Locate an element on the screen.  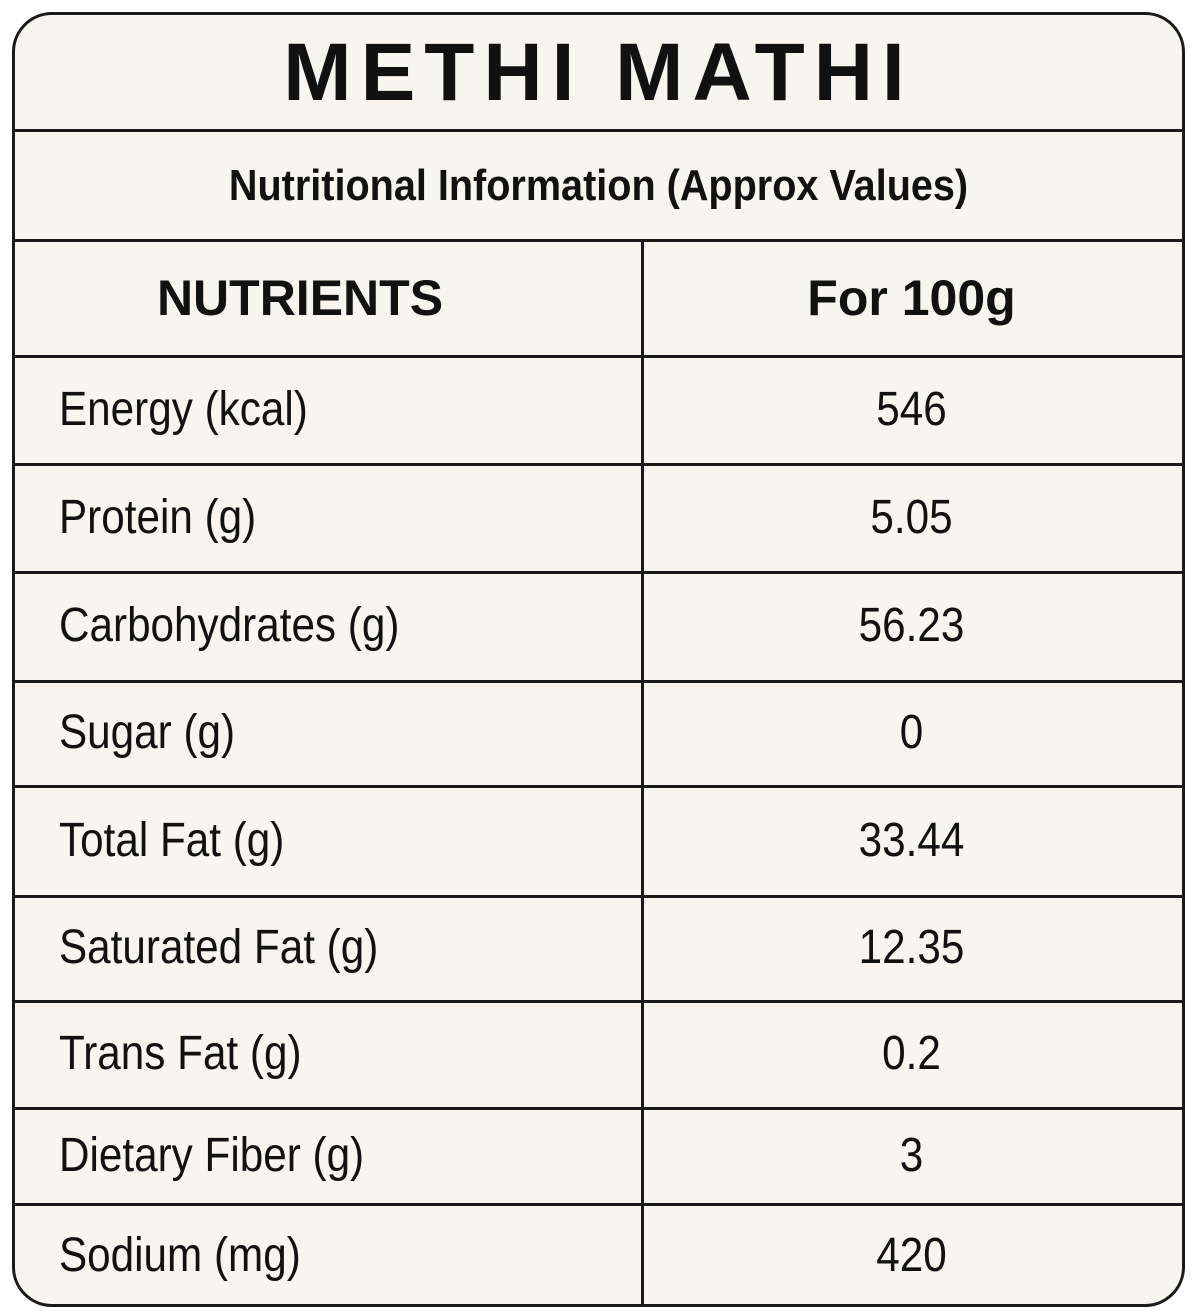
column-divider is located at coordinates (642, 772).